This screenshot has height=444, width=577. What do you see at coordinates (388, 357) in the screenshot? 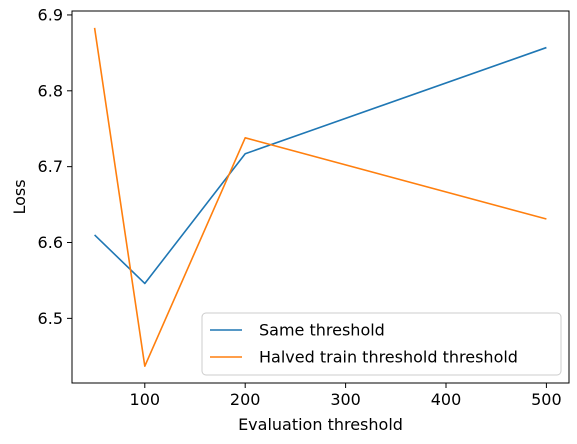
I see `legend-label-2: Halved train threshold threshold` at bounding box center [388, 357].